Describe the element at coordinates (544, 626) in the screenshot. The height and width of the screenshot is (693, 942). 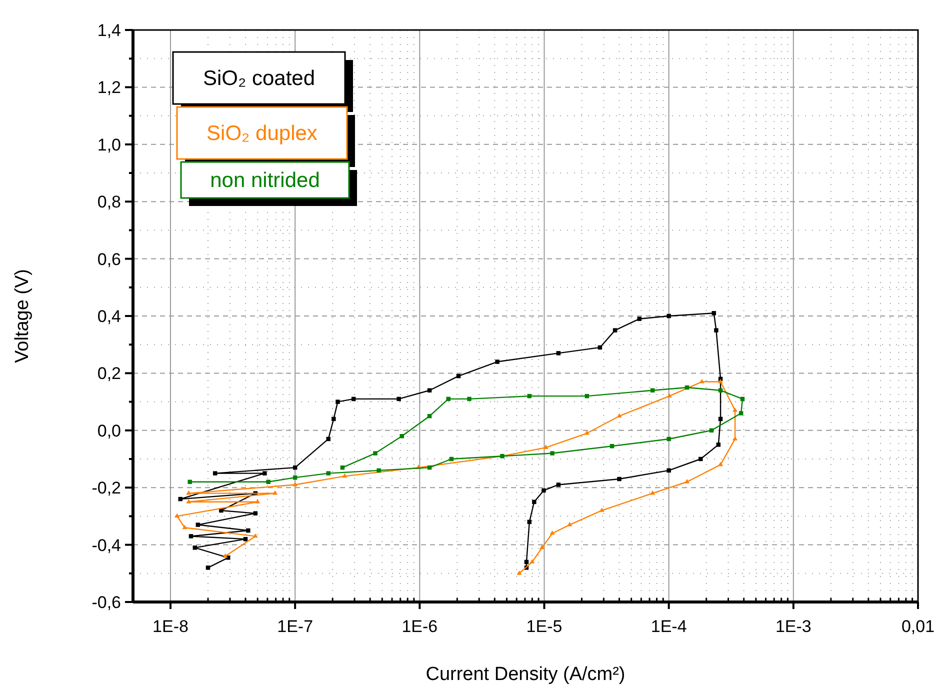
I see `x-tick-label: 1E-5` at that location.